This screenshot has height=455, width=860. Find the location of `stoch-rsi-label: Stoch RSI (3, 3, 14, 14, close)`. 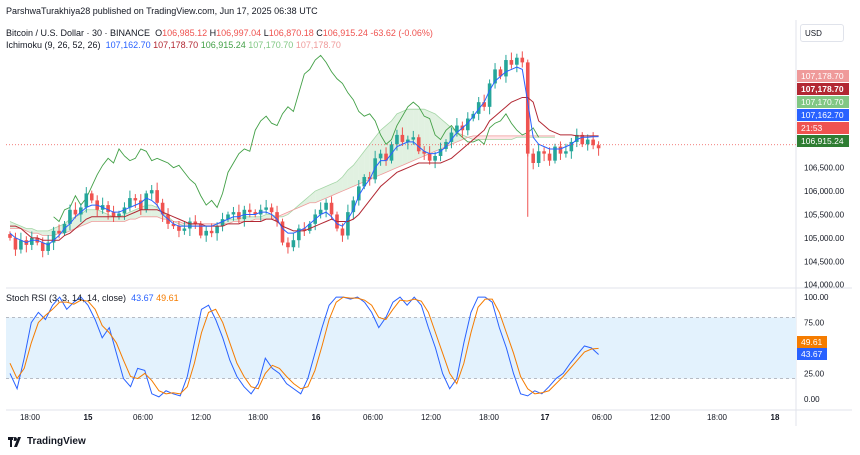

stoch-rsi-label: Stoch RSI (3, 3, 14, 14, close) is located at coordinates (66, 298).